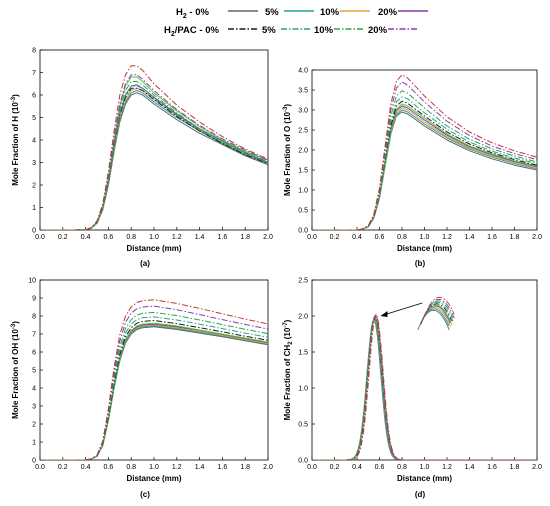 The width and height of the screenshot is (550, 506). Describe the element at coordinates (303, 281) in the screenshot. I see `y-tick-label: 2.5` at that location.